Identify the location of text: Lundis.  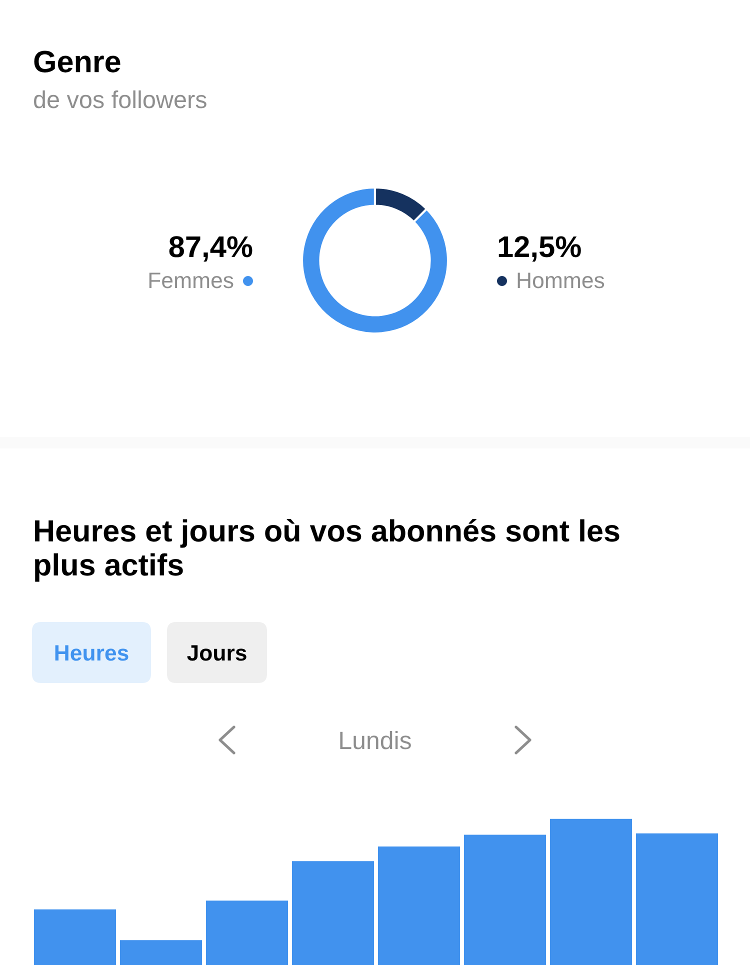
(375, 740).